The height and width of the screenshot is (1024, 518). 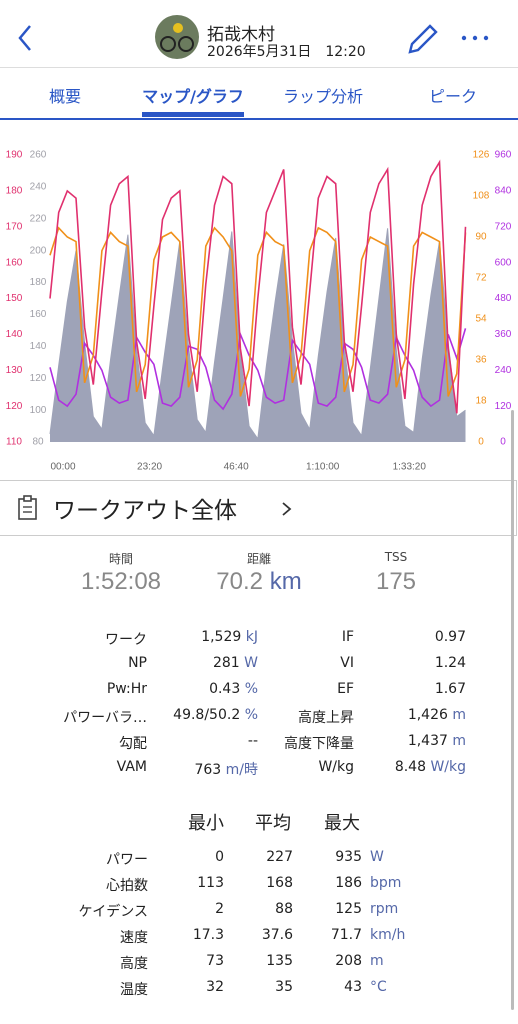 What do you see at coordinates (225, 689) in the screenshot?
I see `metric-number: 0.43` at bounding box center [225, 689].